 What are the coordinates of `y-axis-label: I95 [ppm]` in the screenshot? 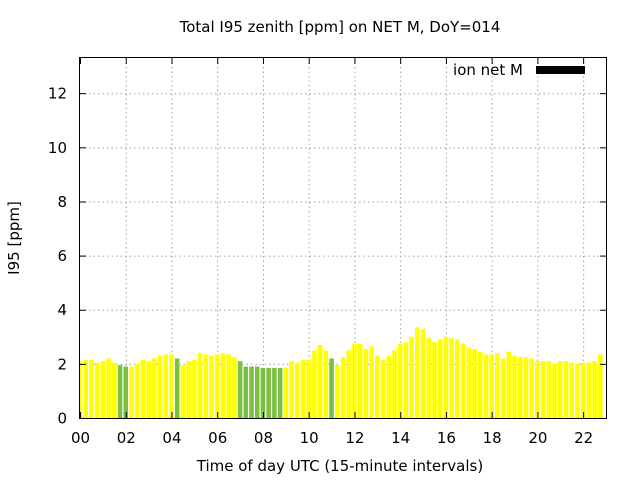 It's located at (14, 238).